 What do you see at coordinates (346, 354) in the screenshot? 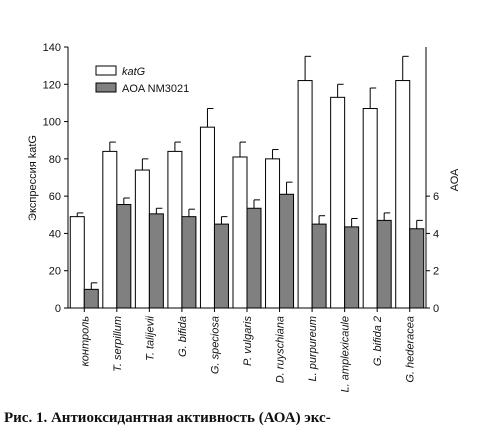
I see `x-tick-label: L. amplexicaule` at bounding box center [346, 354].